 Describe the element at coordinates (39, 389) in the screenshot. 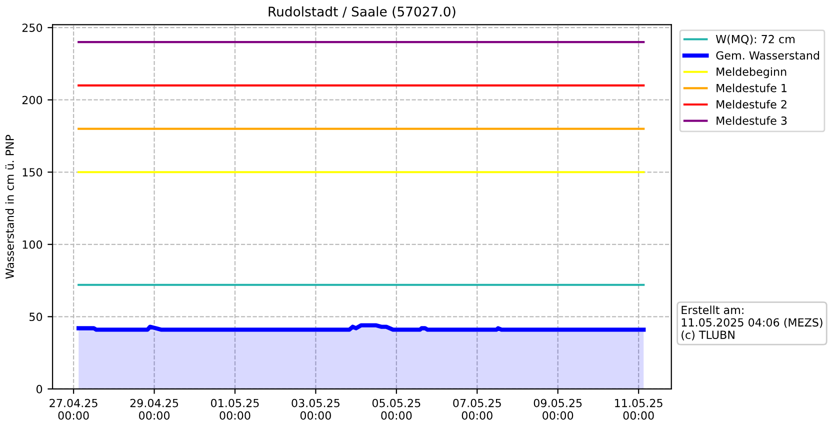

I see `y-tick-label: 0` at that location.